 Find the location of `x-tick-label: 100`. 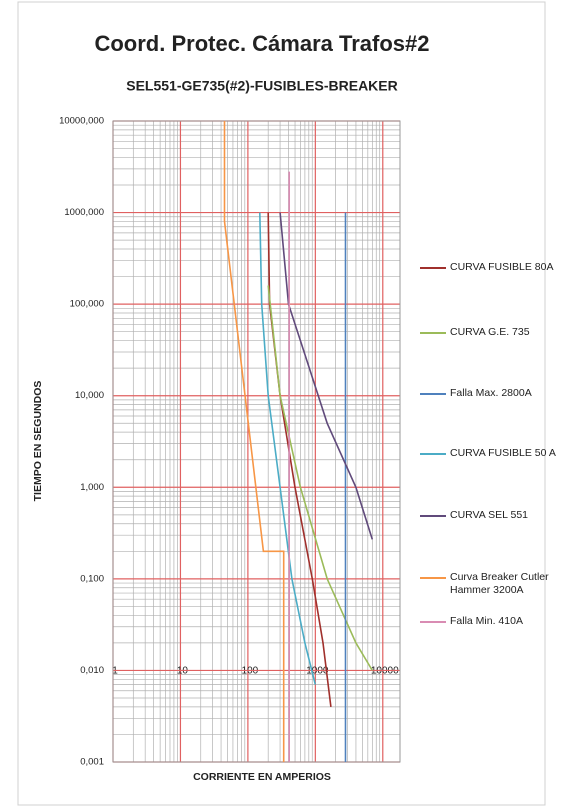

x-tick-label: 100 is located at coordinates (250, 671).